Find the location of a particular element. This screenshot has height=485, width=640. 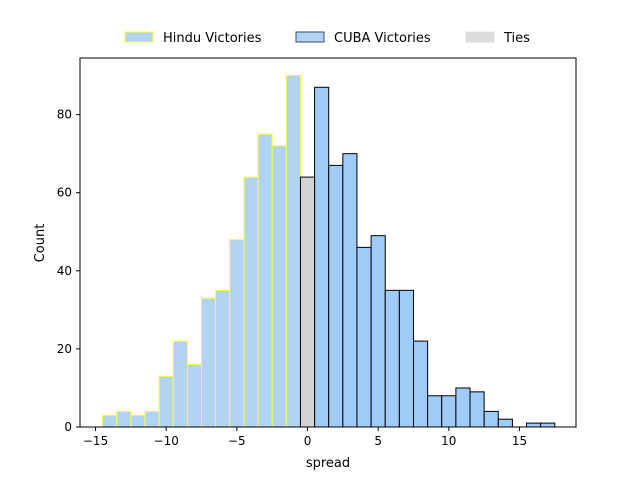

x-tick-label: 15 is located at coordinates (519, 441).